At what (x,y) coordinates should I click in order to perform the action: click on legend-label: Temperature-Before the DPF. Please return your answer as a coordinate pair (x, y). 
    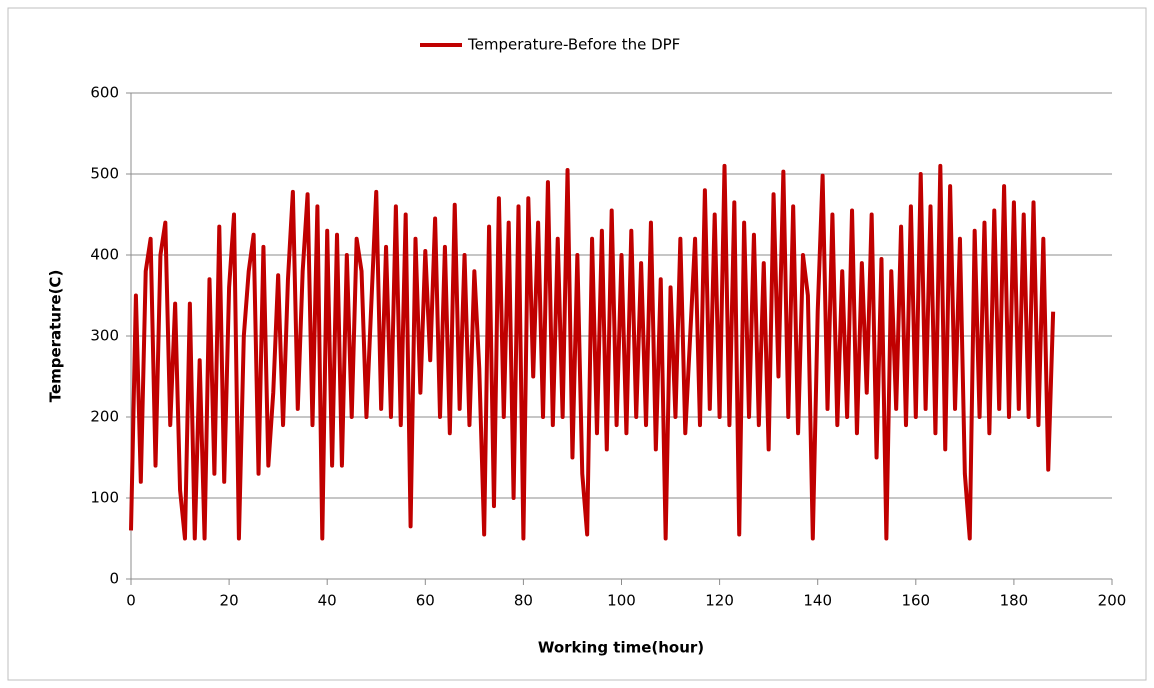
    Looking at the image, I should click on (573, 45).